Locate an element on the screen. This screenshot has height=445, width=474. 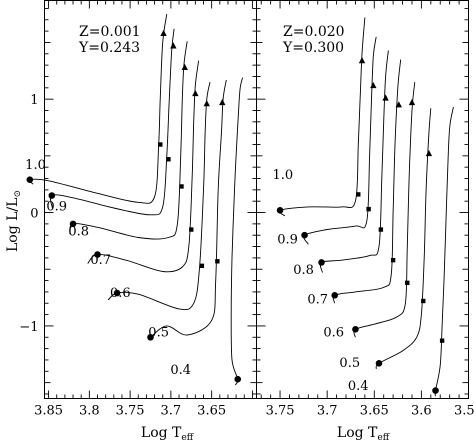
x-tick-label: 3.8 is located at coordinates (89, 411).